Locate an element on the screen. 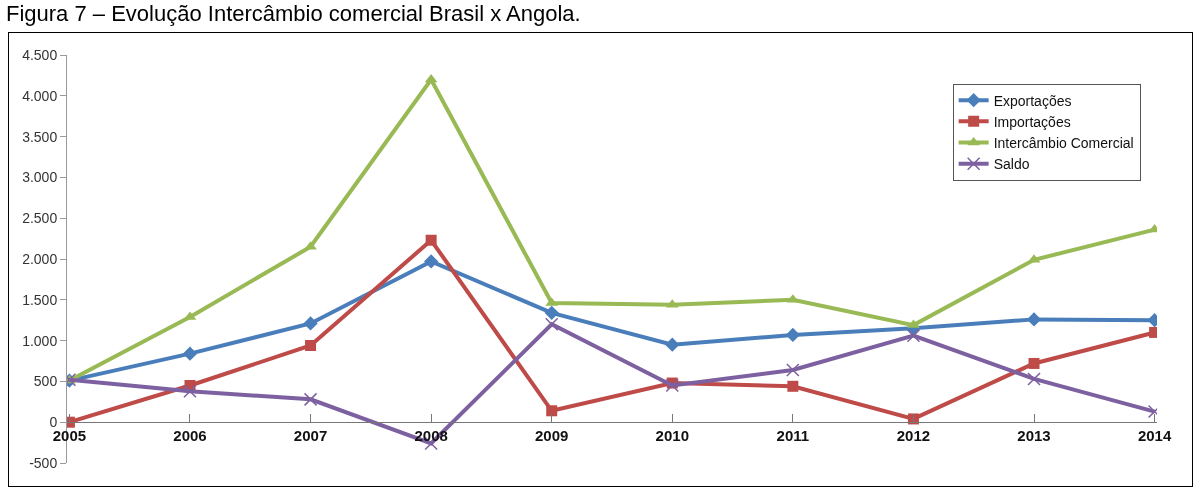 This screenshot has width=1203, height=492. x-tick-label: 2007 is located at coordinates (310, 436).